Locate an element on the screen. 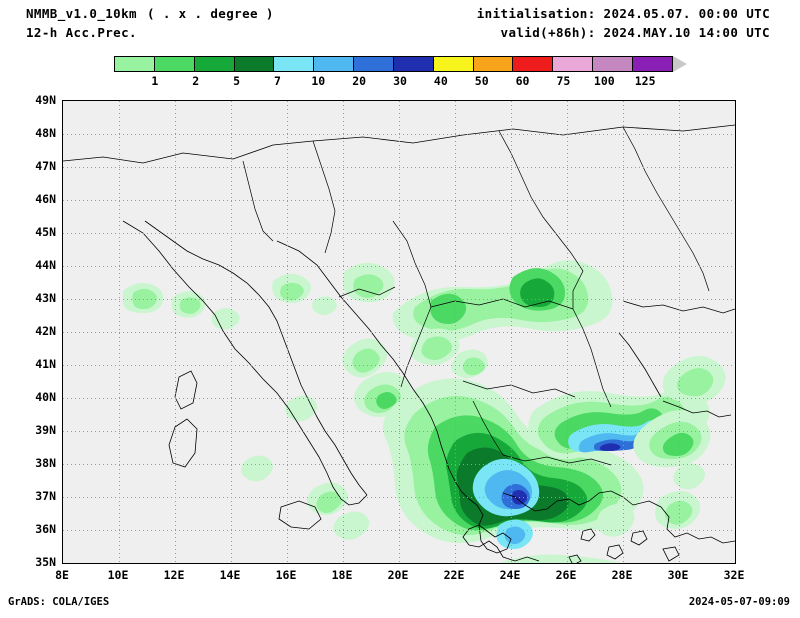 Image resolution: width=800 pixels, height=618 pixels. longitude-label: 26E is located at coordinates (566, 575).